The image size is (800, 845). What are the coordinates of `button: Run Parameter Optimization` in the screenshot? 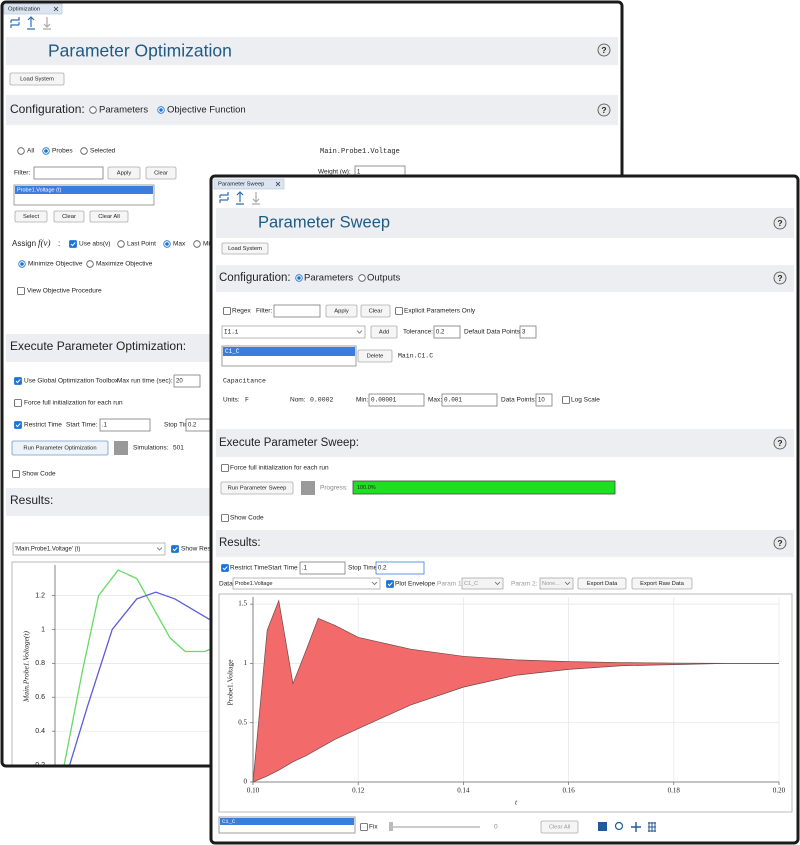 It's located at (60, 448).